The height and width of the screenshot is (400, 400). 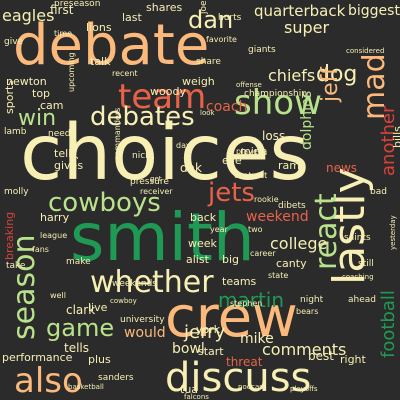 I want to click on word-dolphins: dolphins, so click(x=307, y=120).